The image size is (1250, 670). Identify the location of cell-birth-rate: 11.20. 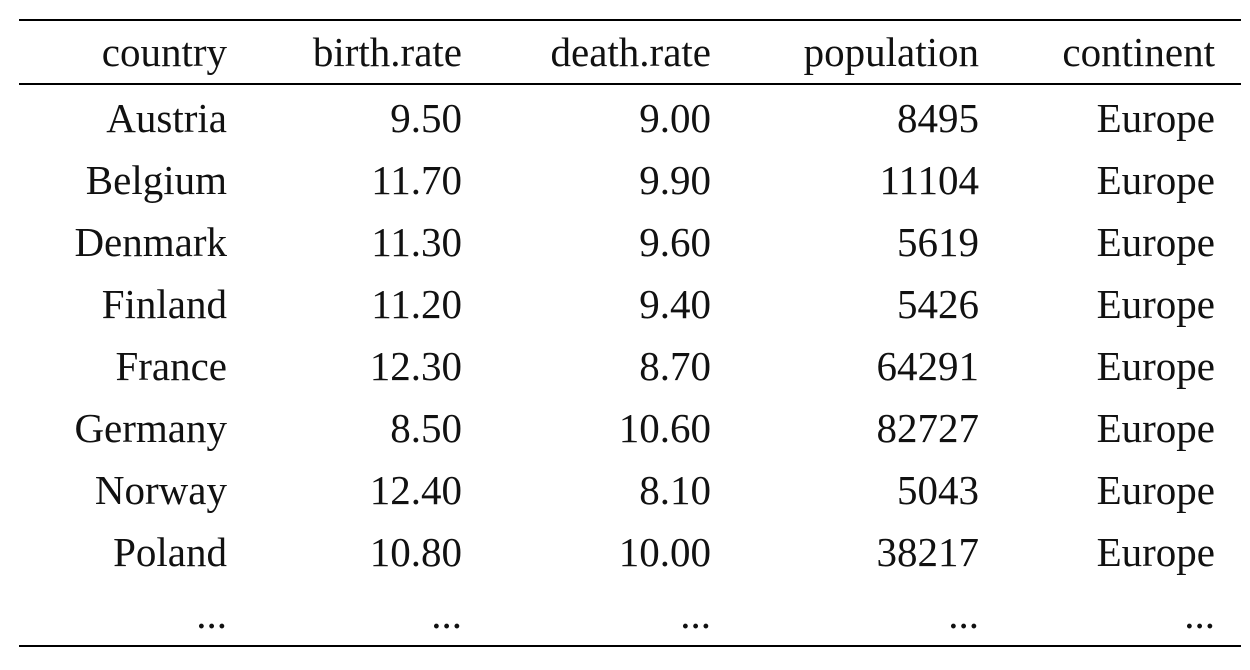
(416, 304).